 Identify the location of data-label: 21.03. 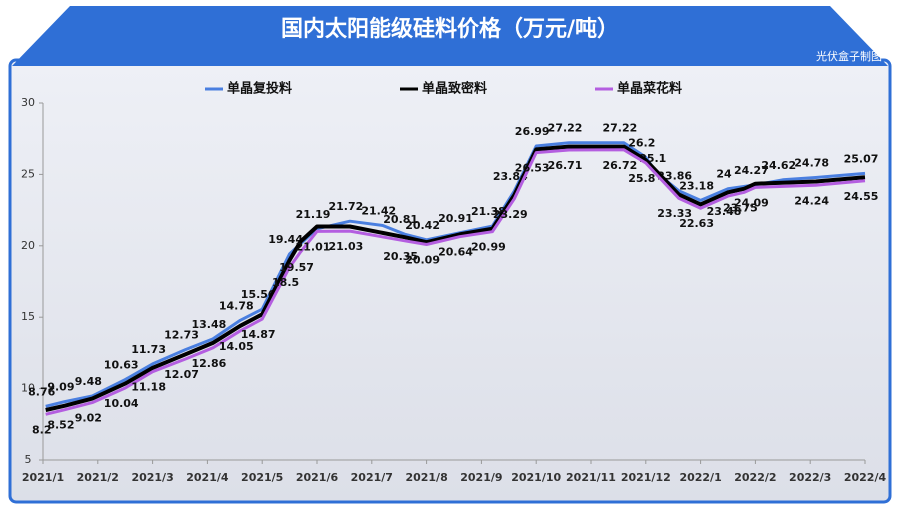
(345, 246).